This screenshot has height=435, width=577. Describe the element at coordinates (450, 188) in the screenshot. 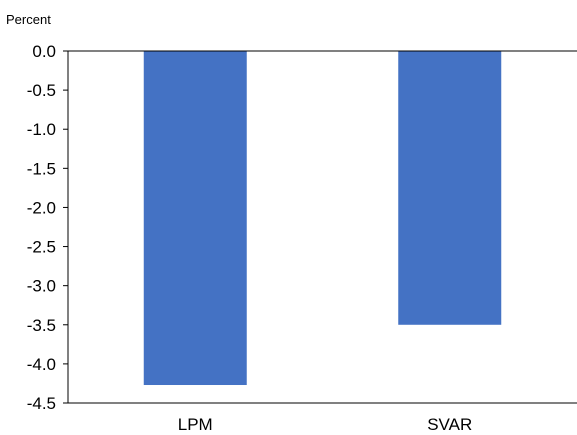

I see `bar-svar` at that location.